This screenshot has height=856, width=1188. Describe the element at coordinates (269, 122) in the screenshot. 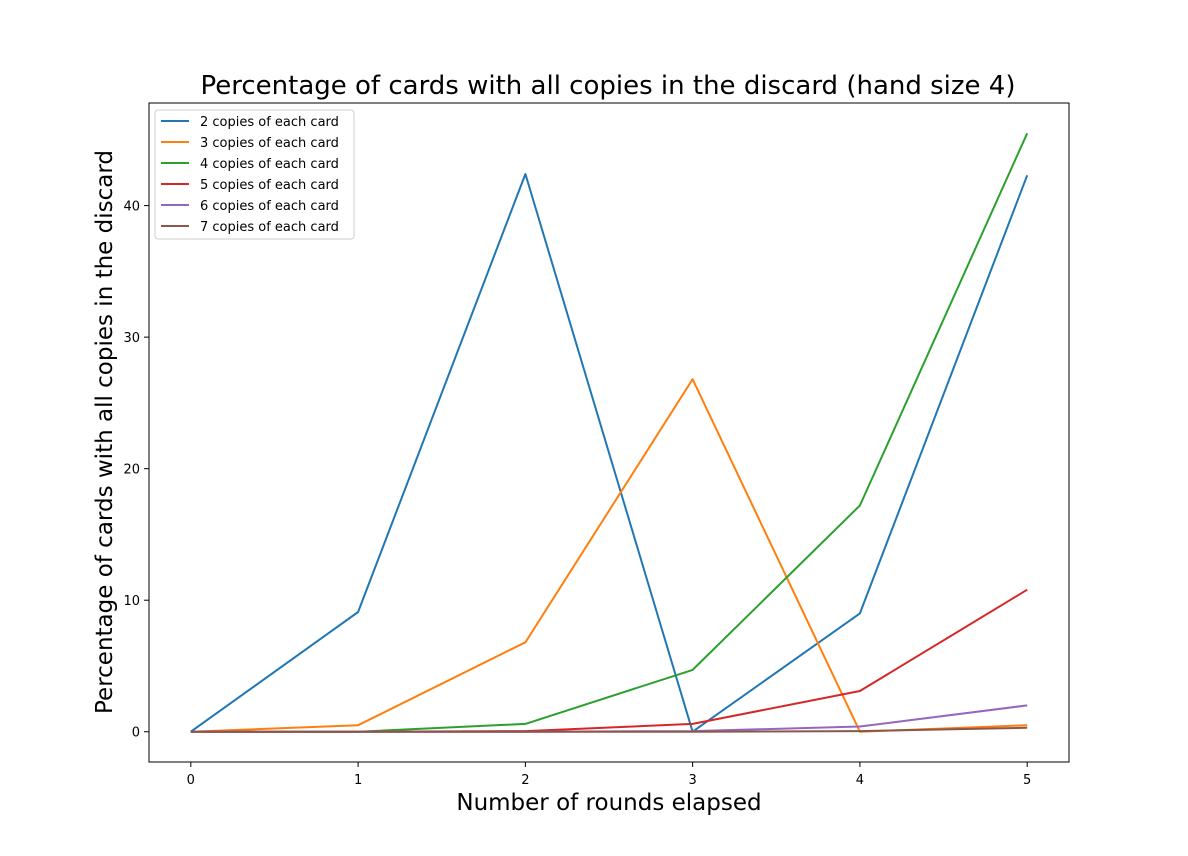

I see `legend-entry: 2 copies of each card` at that location.